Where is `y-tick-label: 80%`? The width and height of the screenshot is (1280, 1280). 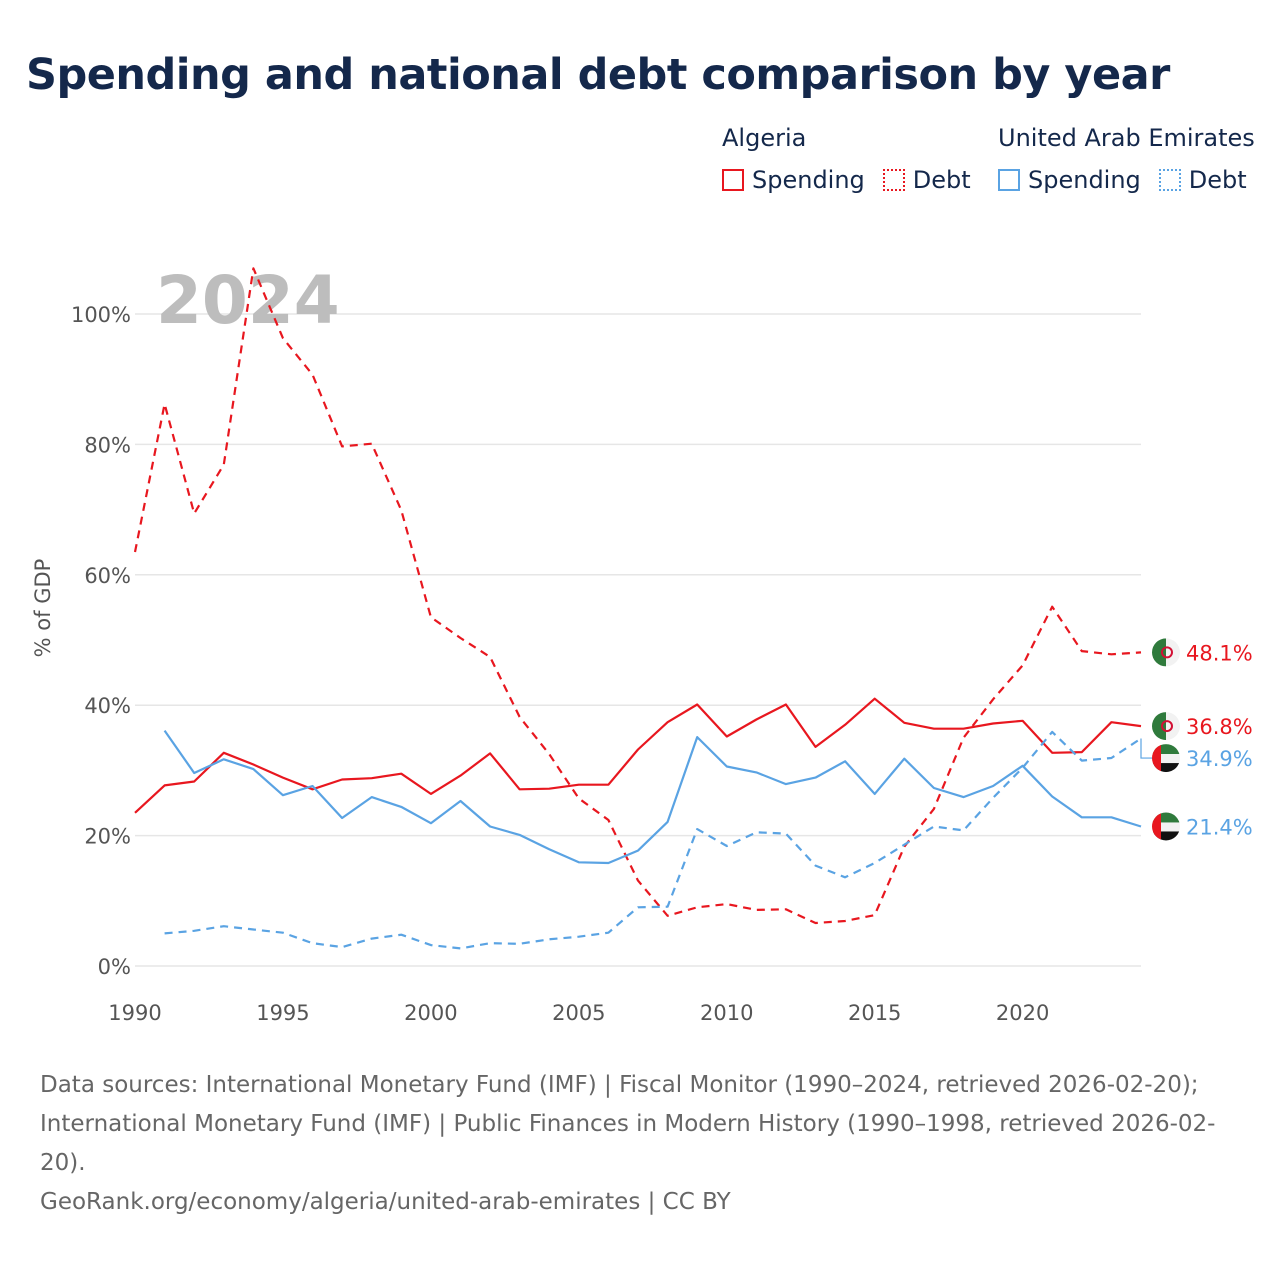 y-tick-label: 80% is located at coordinates (107, 445).